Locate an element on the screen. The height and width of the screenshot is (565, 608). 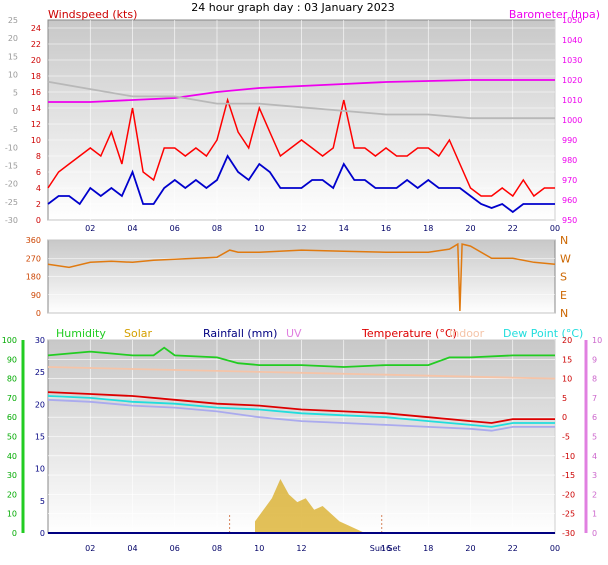
temperature-tick: 10 is located at coordinates (567, 379).